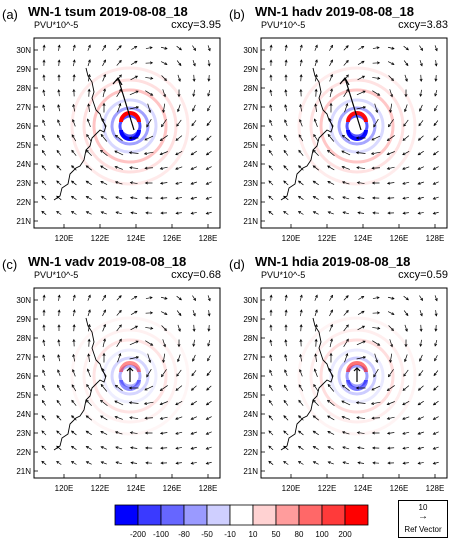  What do you see at coordinates (184, 534) in the screenshot?
I see `colorbar-label: -80` at bounding box center [184, 534].